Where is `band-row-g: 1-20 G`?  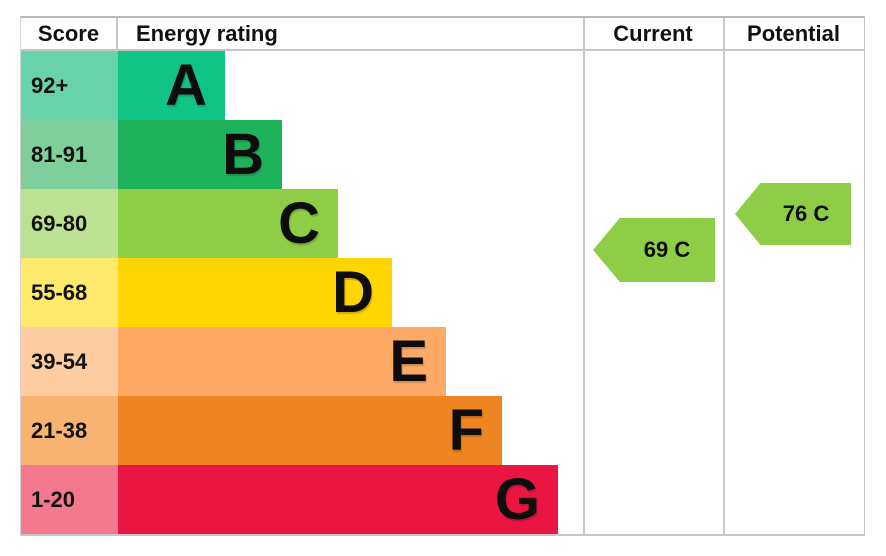
band-row-g: 1-20 G is located at coordinates (442, 499).